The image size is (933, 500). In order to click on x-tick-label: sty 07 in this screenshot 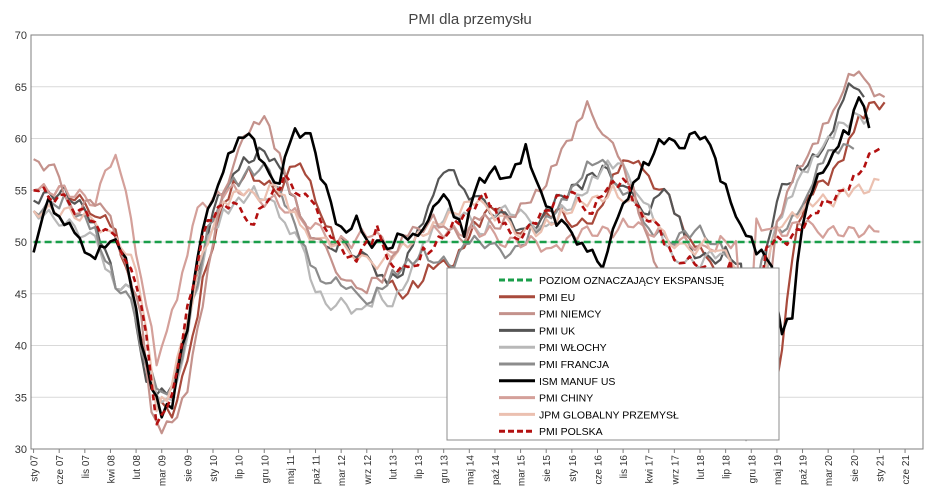, I will do `click(35, 468)`.